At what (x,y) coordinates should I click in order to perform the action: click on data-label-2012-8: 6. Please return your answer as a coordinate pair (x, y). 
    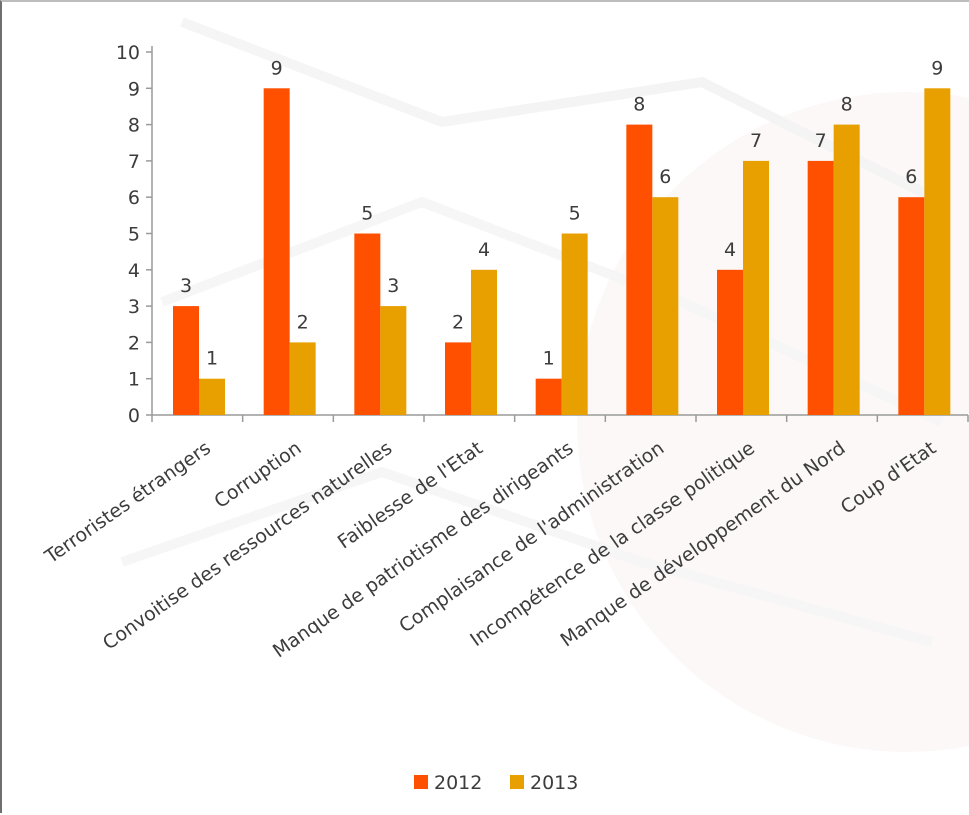
    Looking at the image, I should click on (911, 177).